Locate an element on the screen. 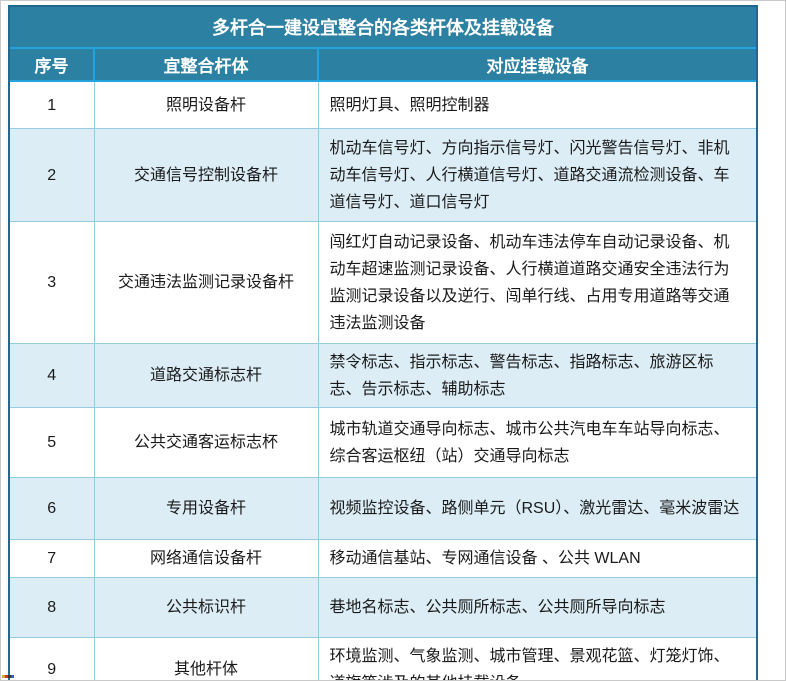 The height and width of the screenshot is (681, 786). header-row: 序号 宜整合杆体 对应挂载设备 is located at coordinates (383, 65).